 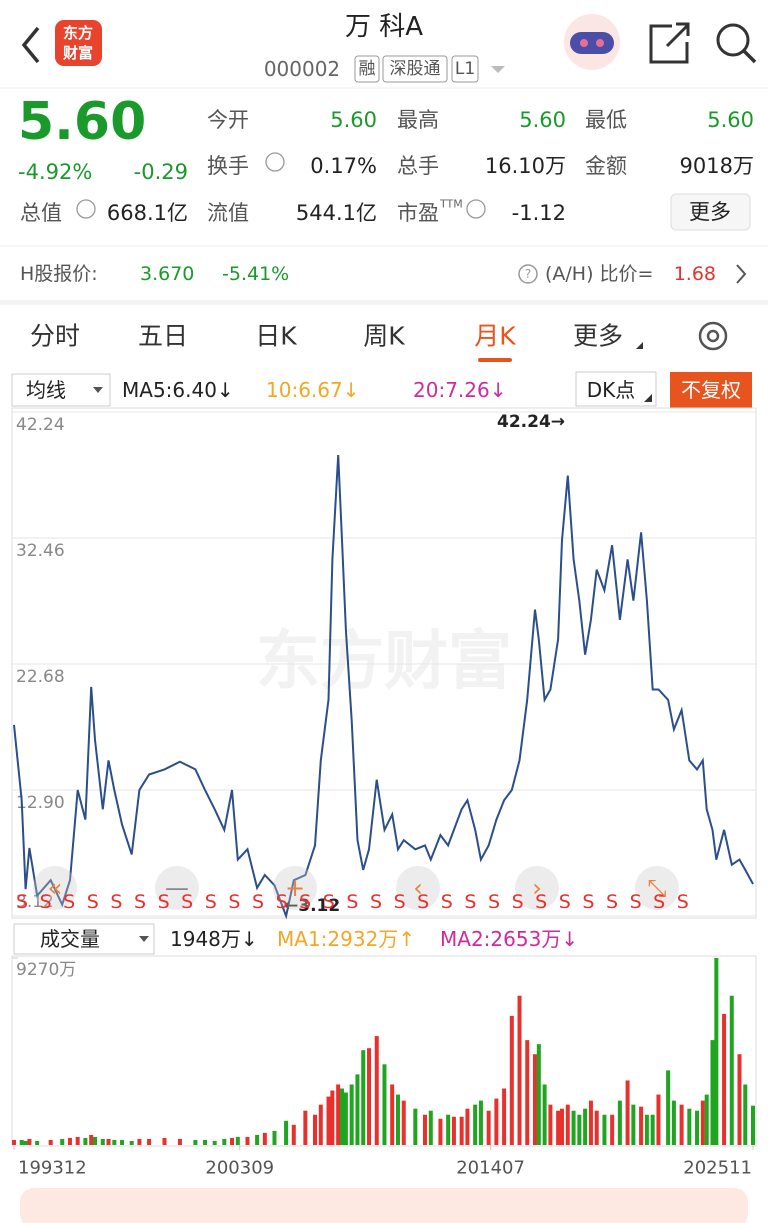 What do you see at coordinates (528, 274) in the screenshot?
I see `help-icon` at bounding box center [528, 274].